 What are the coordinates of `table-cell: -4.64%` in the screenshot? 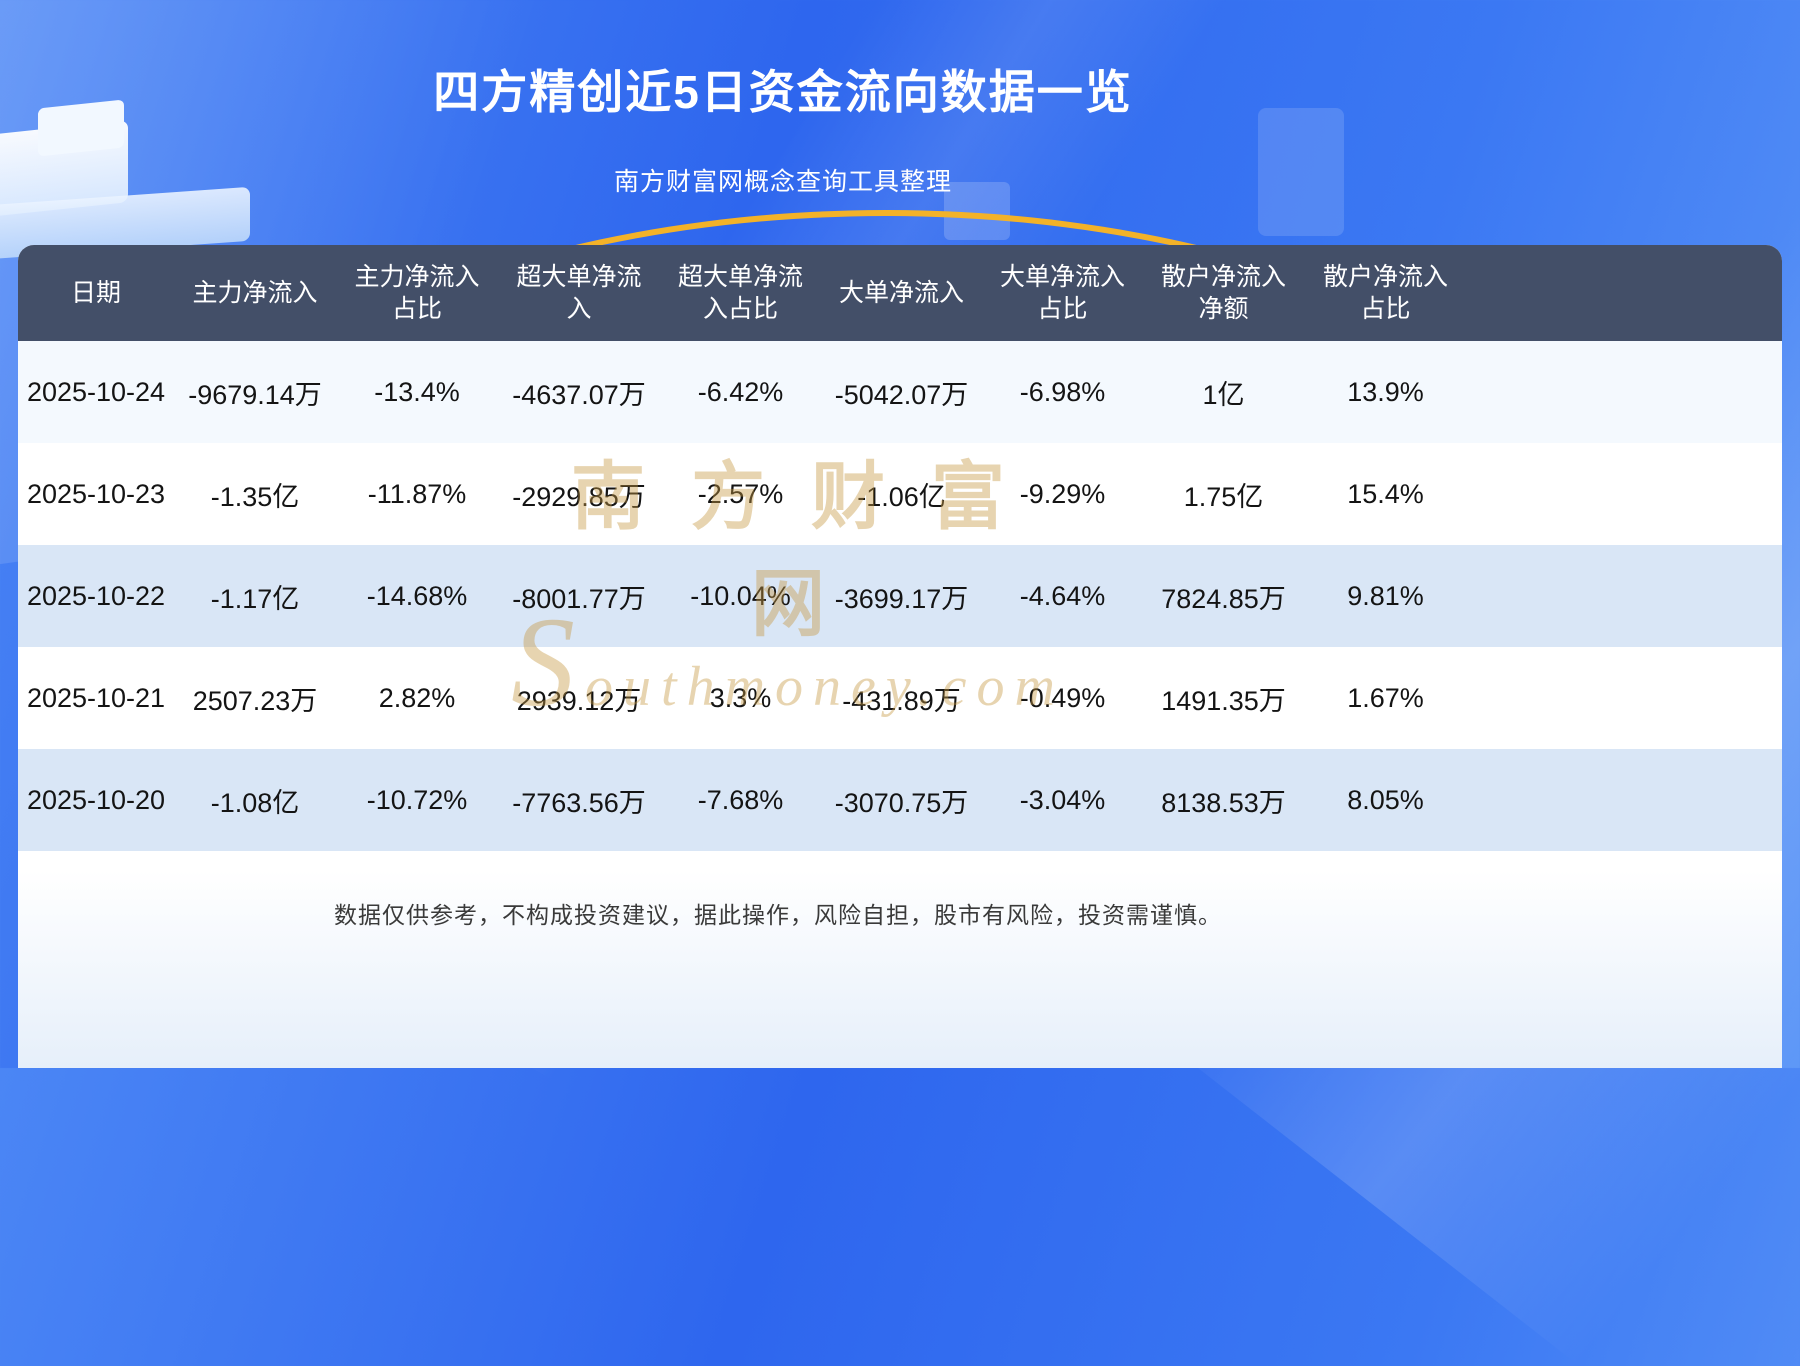 It's located at (1062, 595).